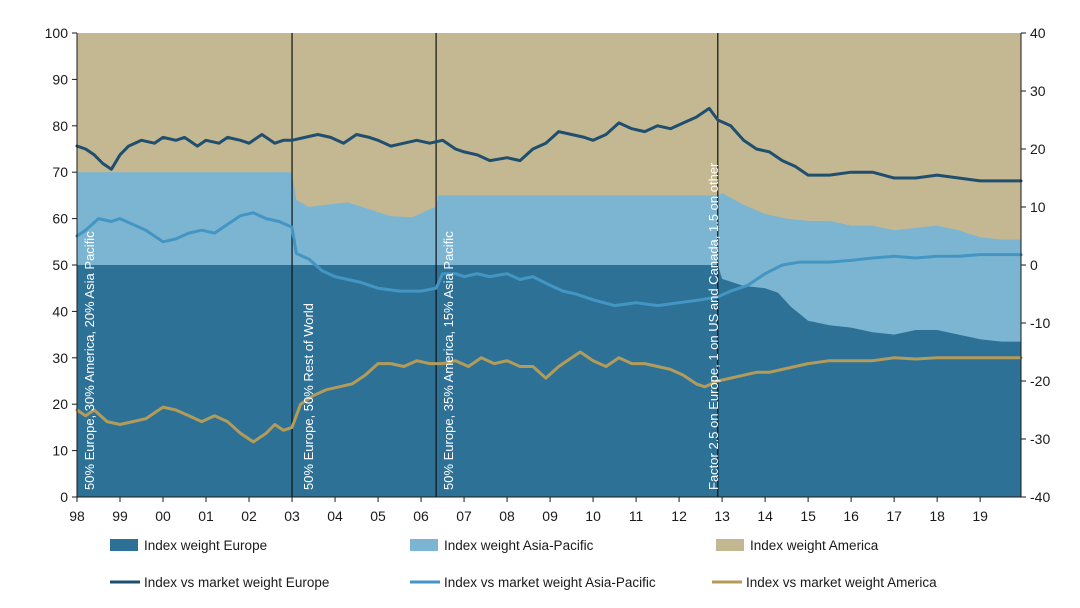 Image resolution: width=1080 pixels, height=608 pixels. I want to click on x-tick-label: 17, so click(894, 516).